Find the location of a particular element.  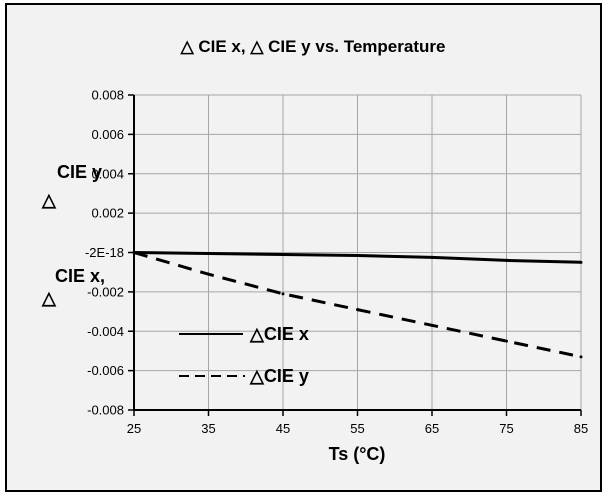

x-tick-label: 25 is located at coordinates (134, 428).